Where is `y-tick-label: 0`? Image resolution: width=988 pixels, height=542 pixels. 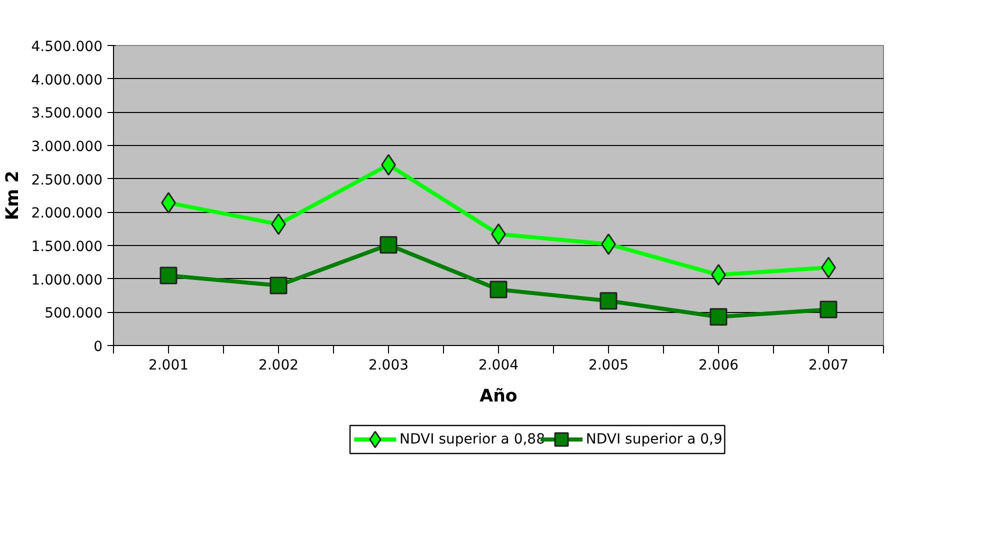 y-tick-label: 0 is located at coordinates (98, 347).